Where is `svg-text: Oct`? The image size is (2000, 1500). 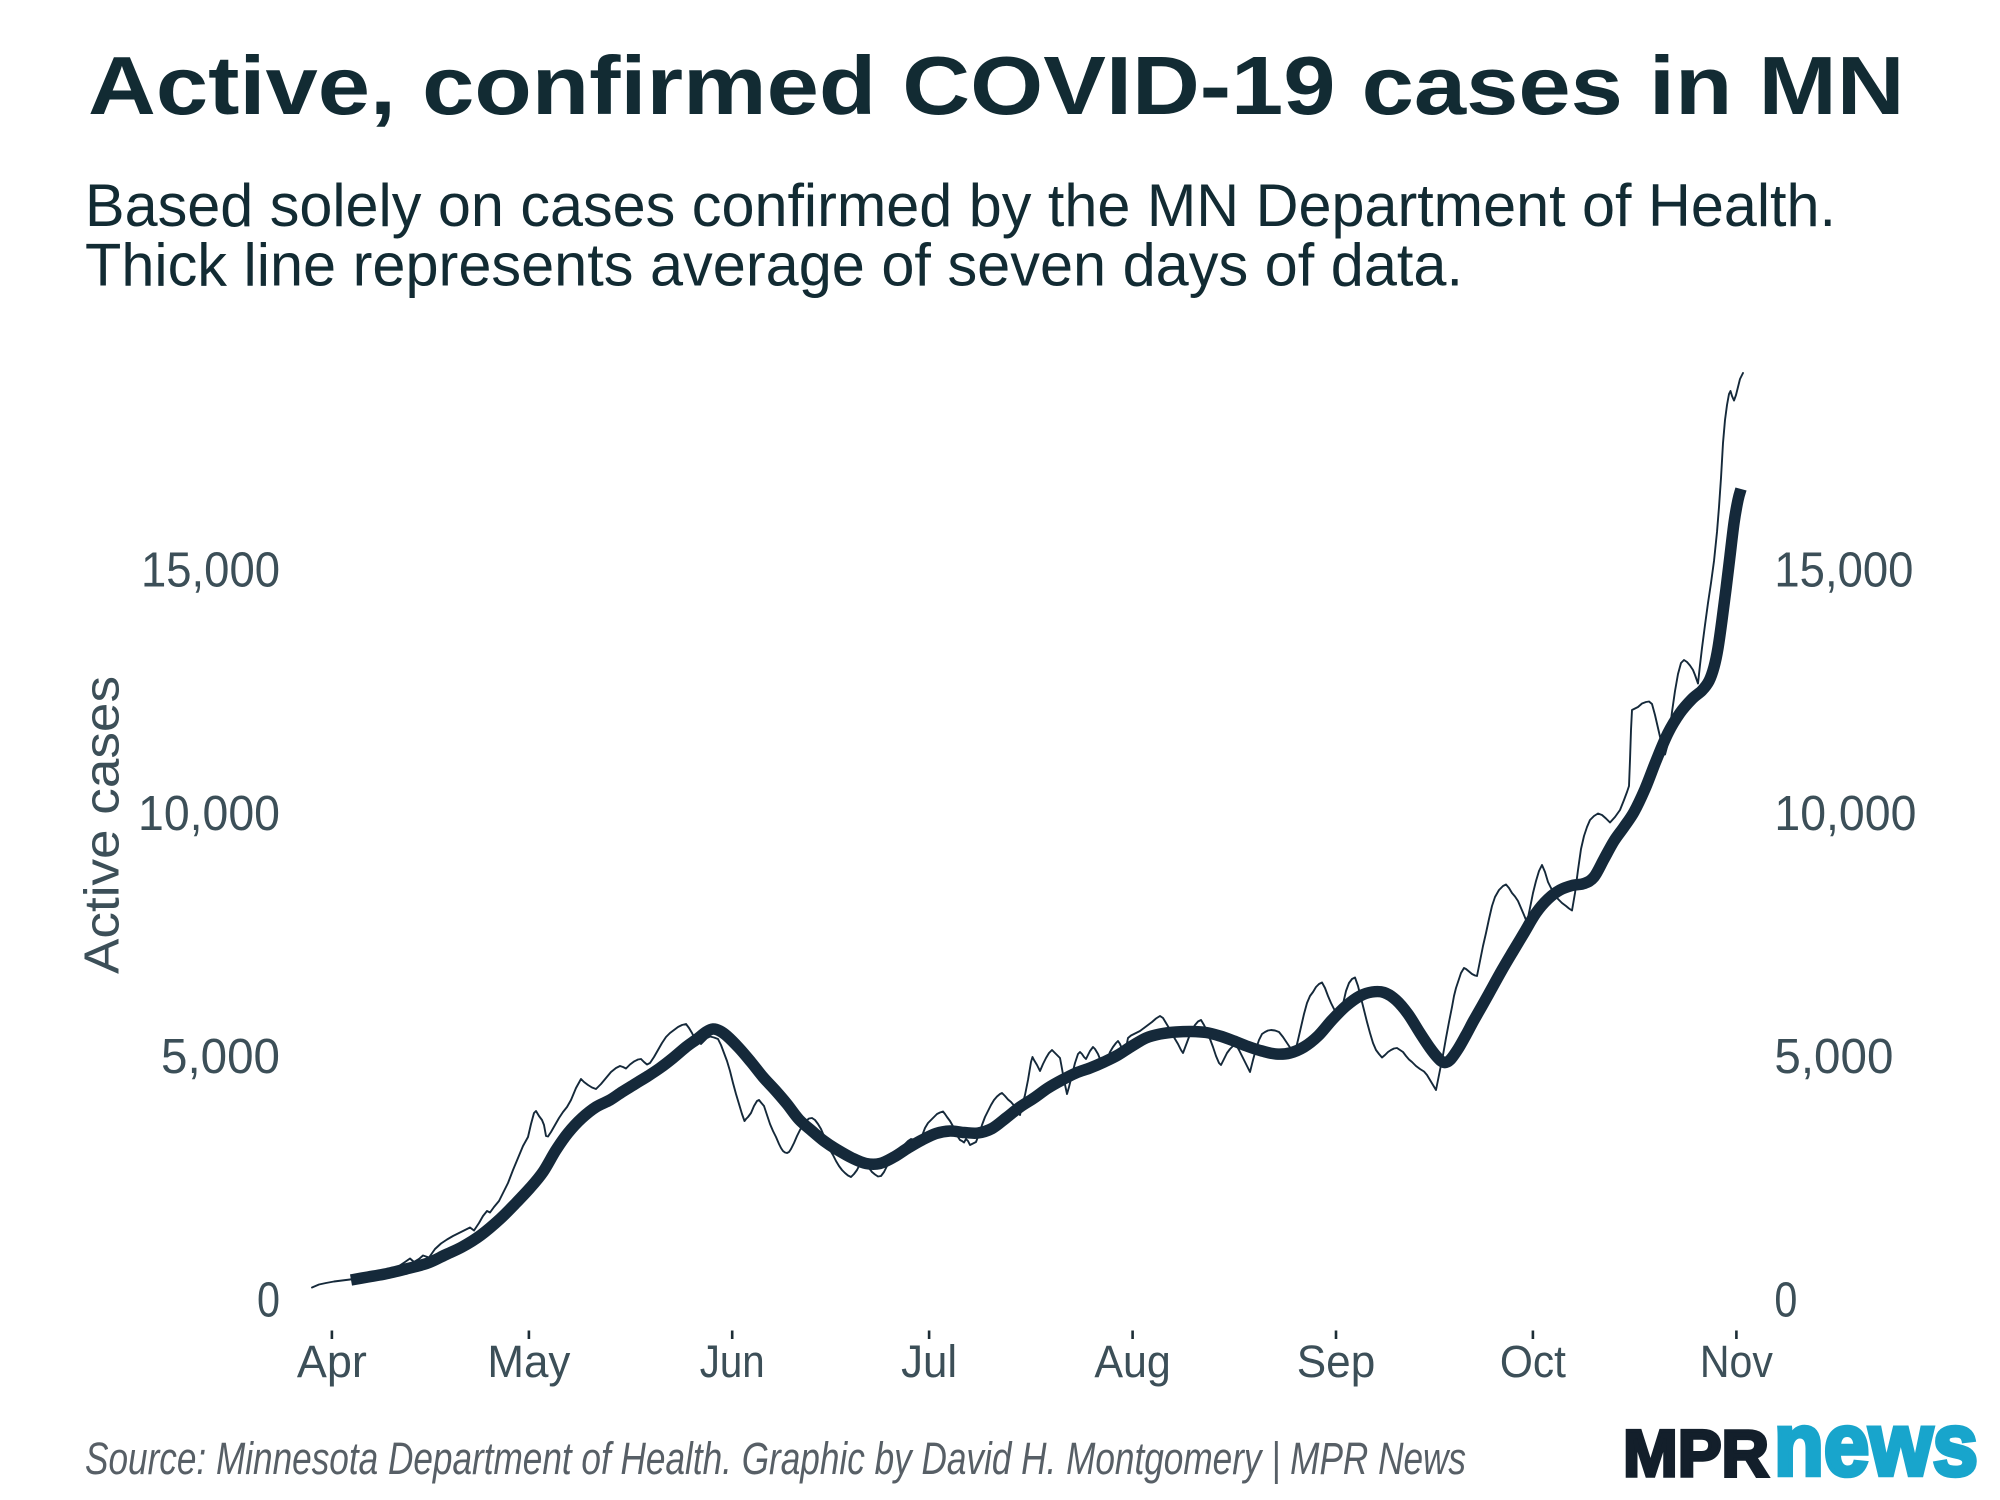
svg-text: Oct is located at coordinates (1533, 1361).